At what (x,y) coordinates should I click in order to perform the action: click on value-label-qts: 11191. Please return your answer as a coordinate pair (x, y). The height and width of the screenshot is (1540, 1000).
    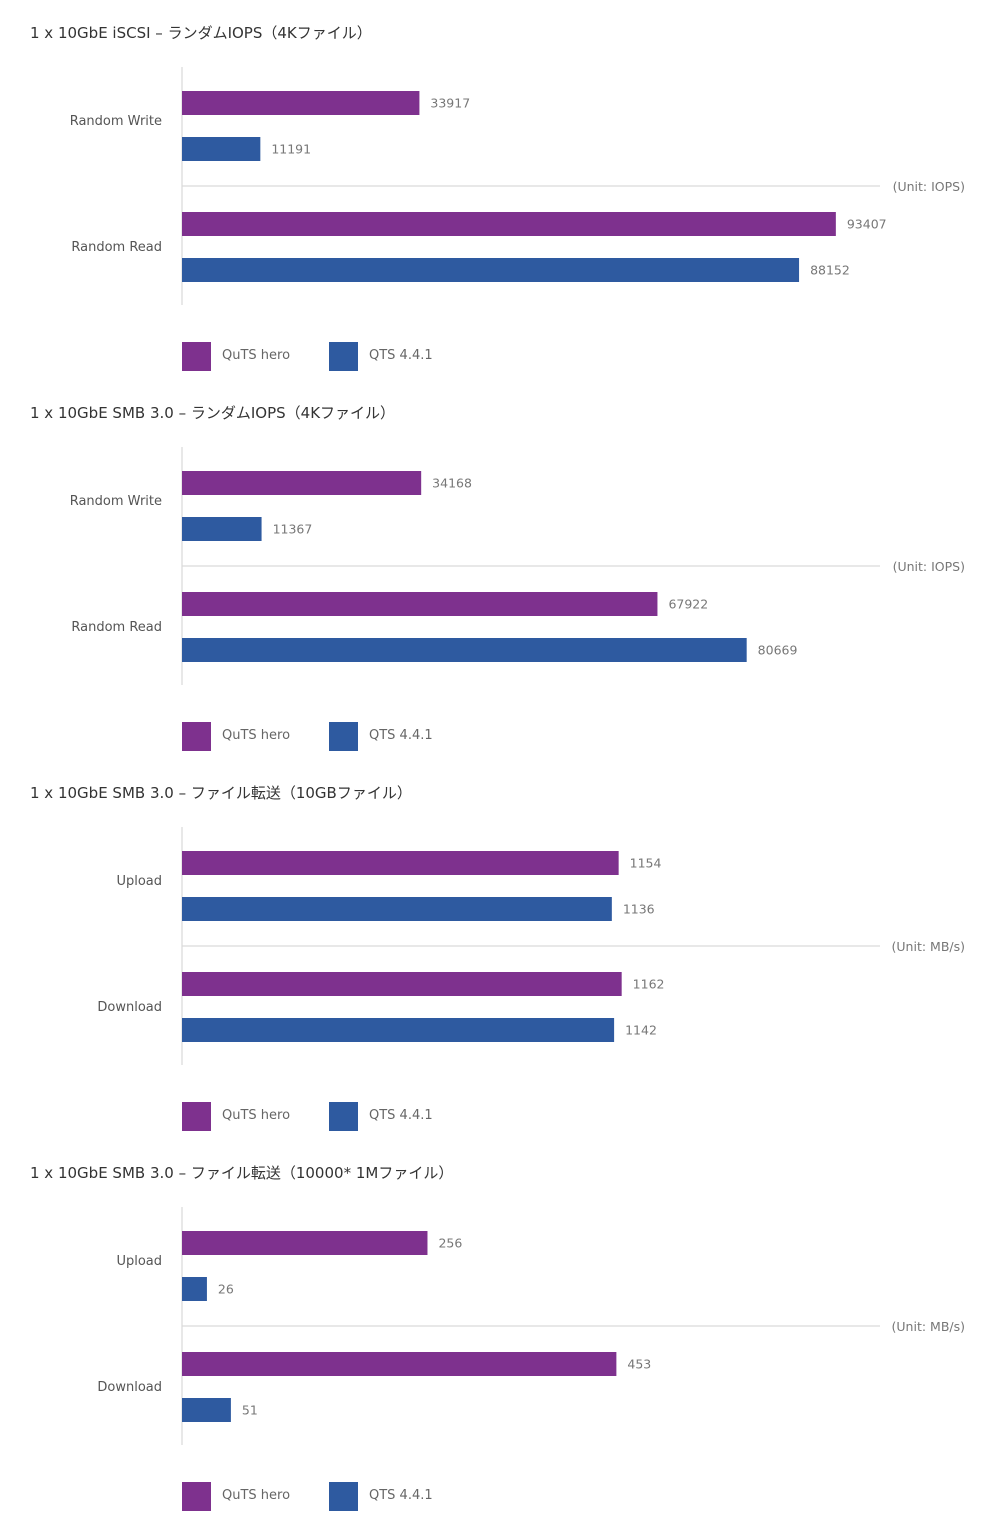
    Looking at the image, I should click on (291, 149).